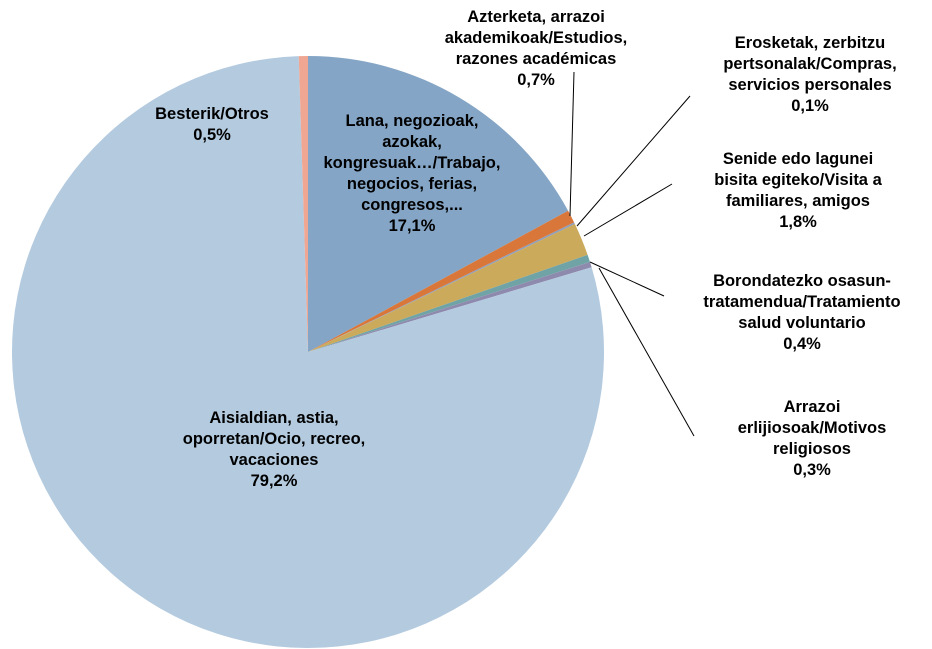 This screenshot has height=649, width=932. Describe the element at coordinates (801, 302) in the screenshot. I see `slice-label-line: tratamendua/Tratamiento` at that location.